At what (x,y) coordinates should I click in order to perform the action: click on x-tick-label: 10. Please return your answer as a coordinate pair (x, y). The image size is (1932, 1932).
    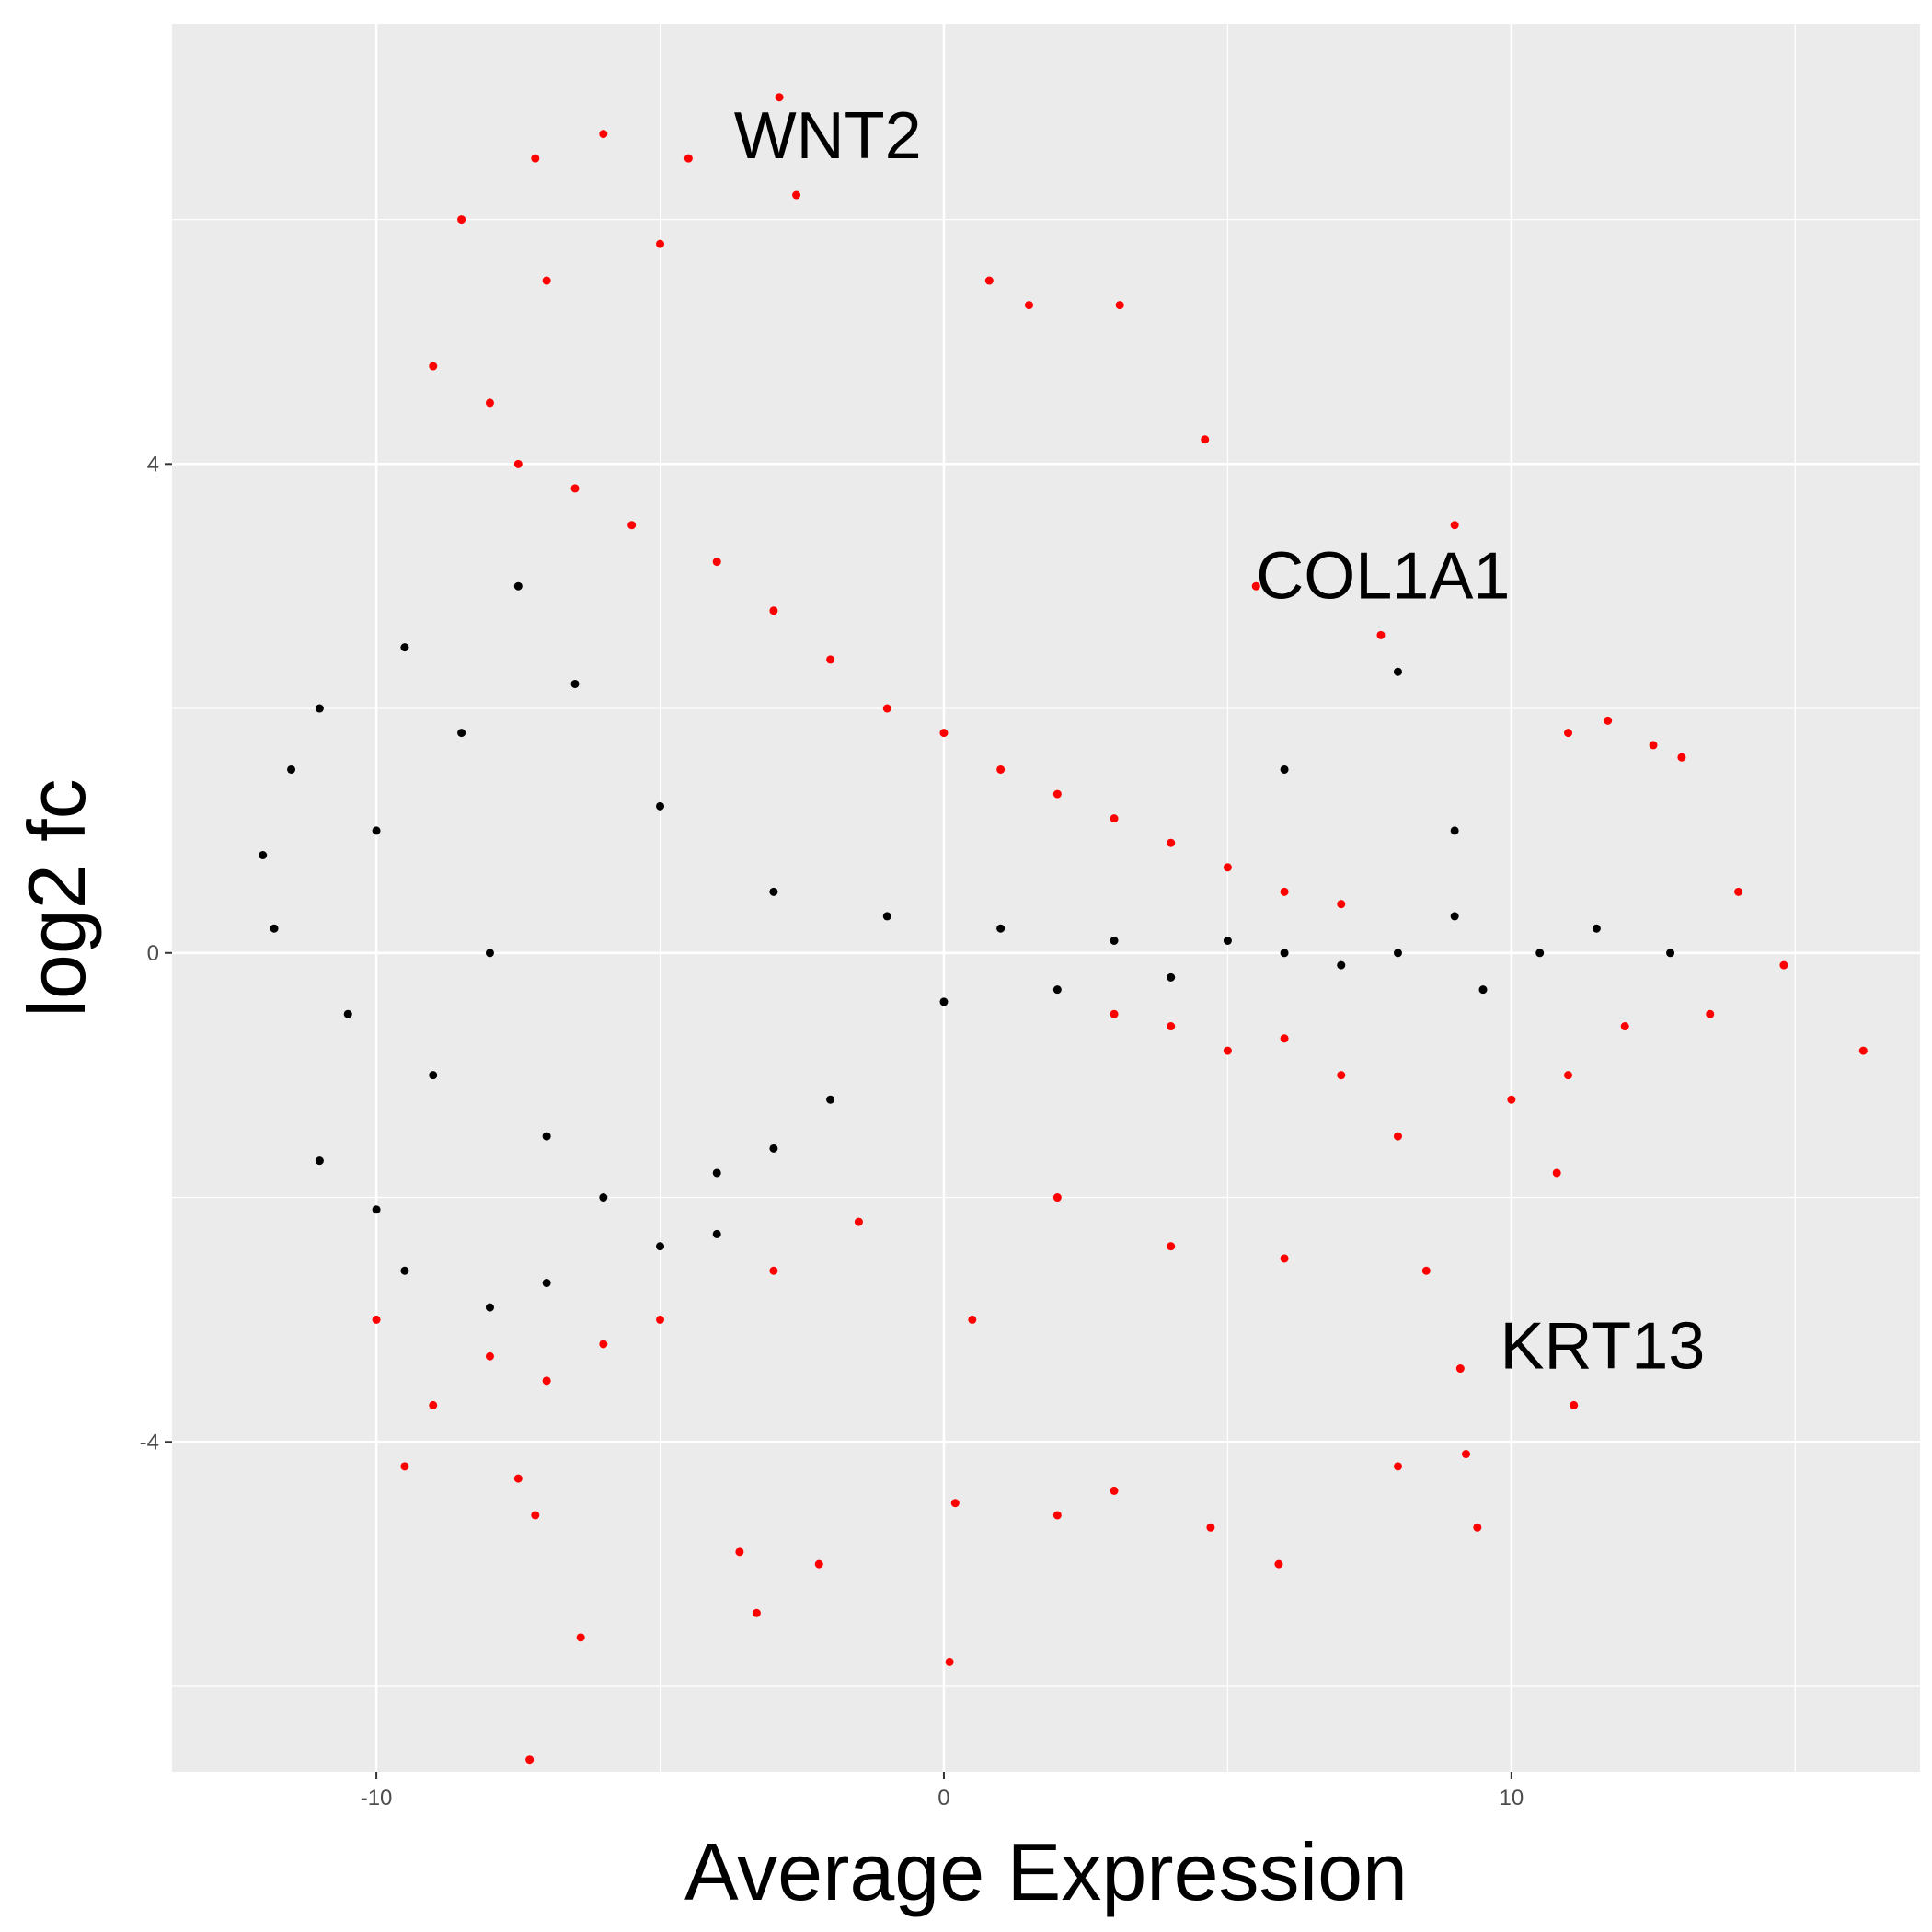
    Looking at the image, I should click on (1511, 1798).